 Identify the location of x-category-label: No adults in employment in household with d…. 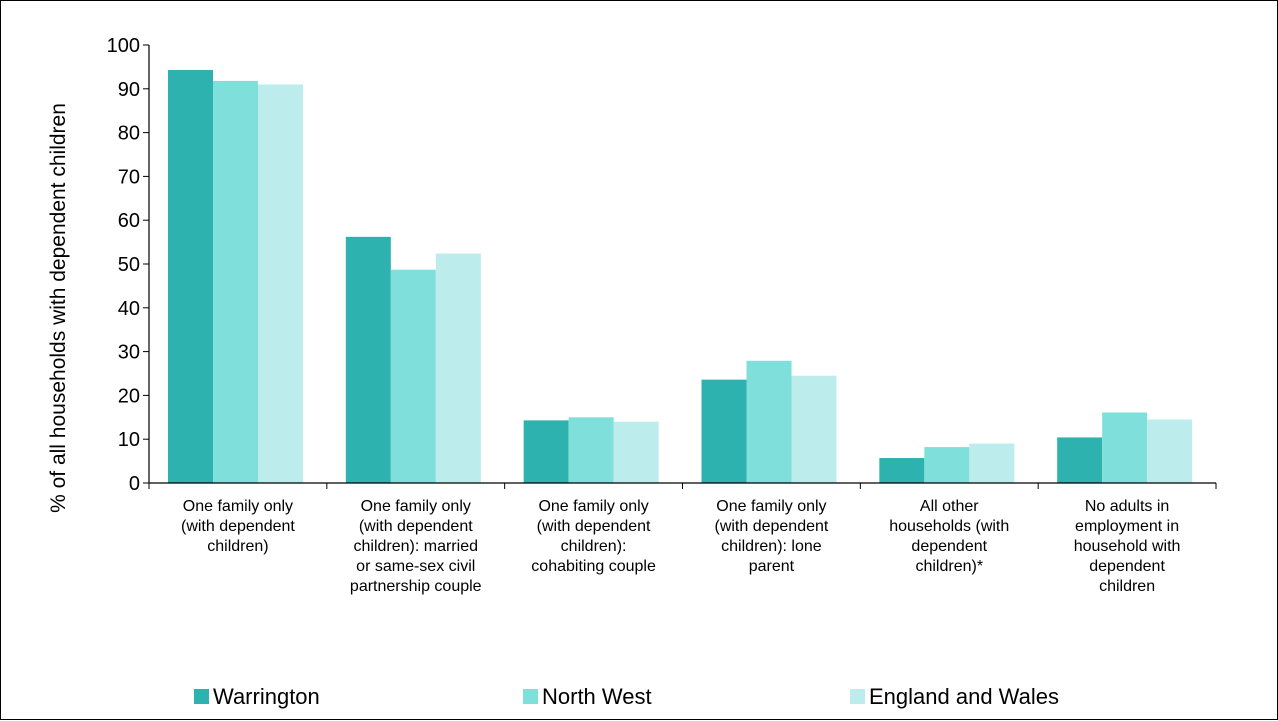
(1127, 546).